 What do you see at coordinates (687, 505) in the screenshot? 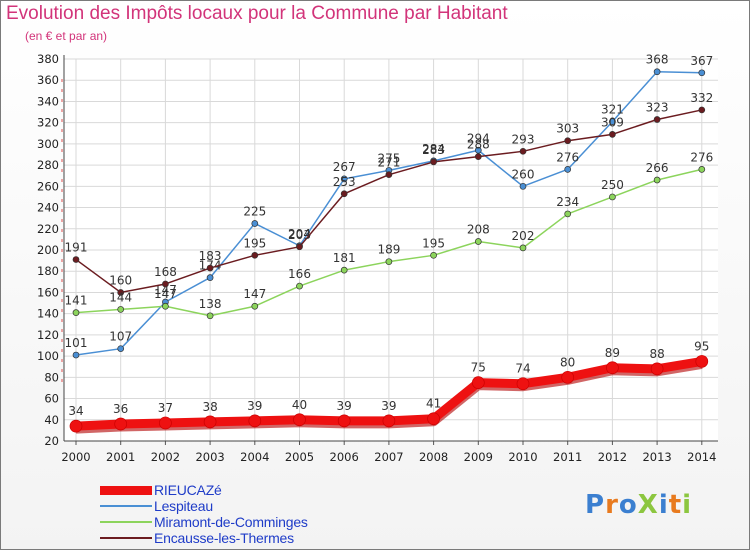
I see `logo-letter: i` at bounding box center [687, 505].